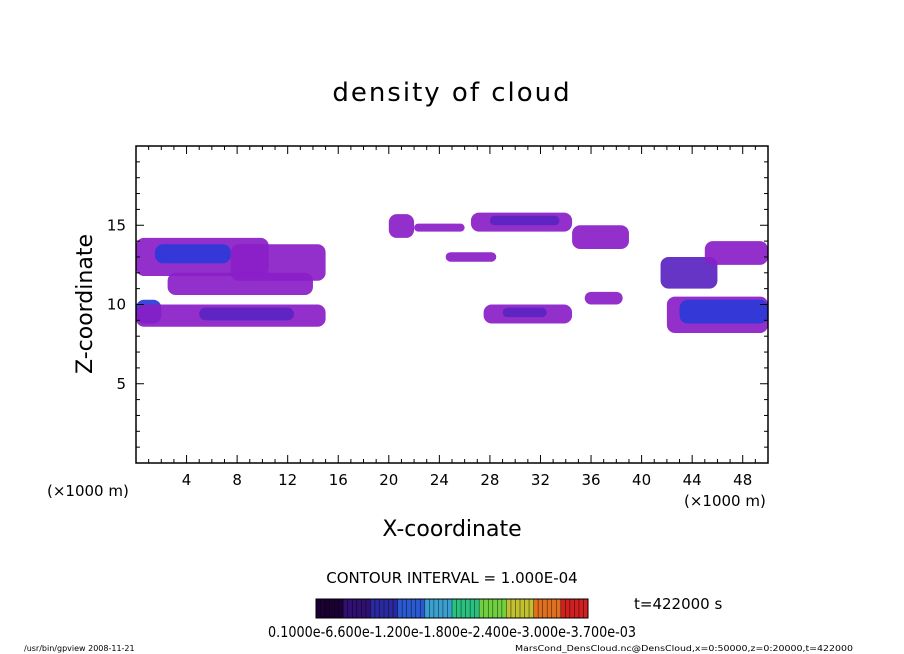  Describe the element at coordinates (79, 648) in the screenshot. I see `footer-program: /usr/bin/gpview 2008-11-21` at that location.